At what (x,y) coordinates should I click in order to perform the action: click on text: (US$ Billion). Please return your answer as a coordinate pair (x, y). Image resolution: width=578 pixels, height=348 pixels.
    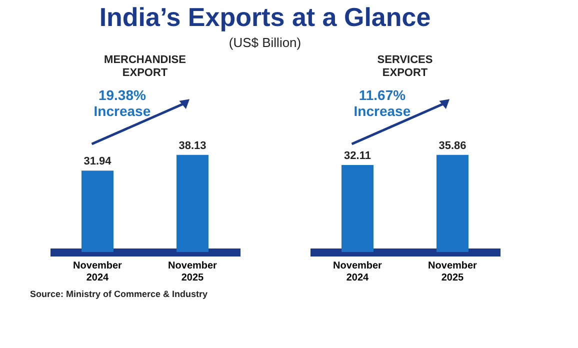
    Looking at the image, I should click on (265, 42).